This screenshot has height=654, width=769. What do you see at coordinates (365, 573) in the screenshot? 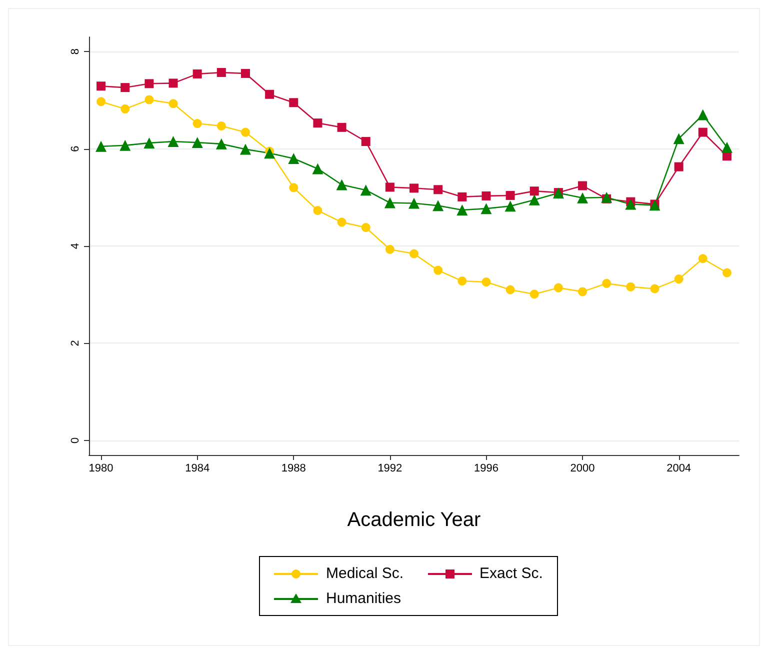
I see `legend-label: Medical Sc.` at bounding box center [365, 573].